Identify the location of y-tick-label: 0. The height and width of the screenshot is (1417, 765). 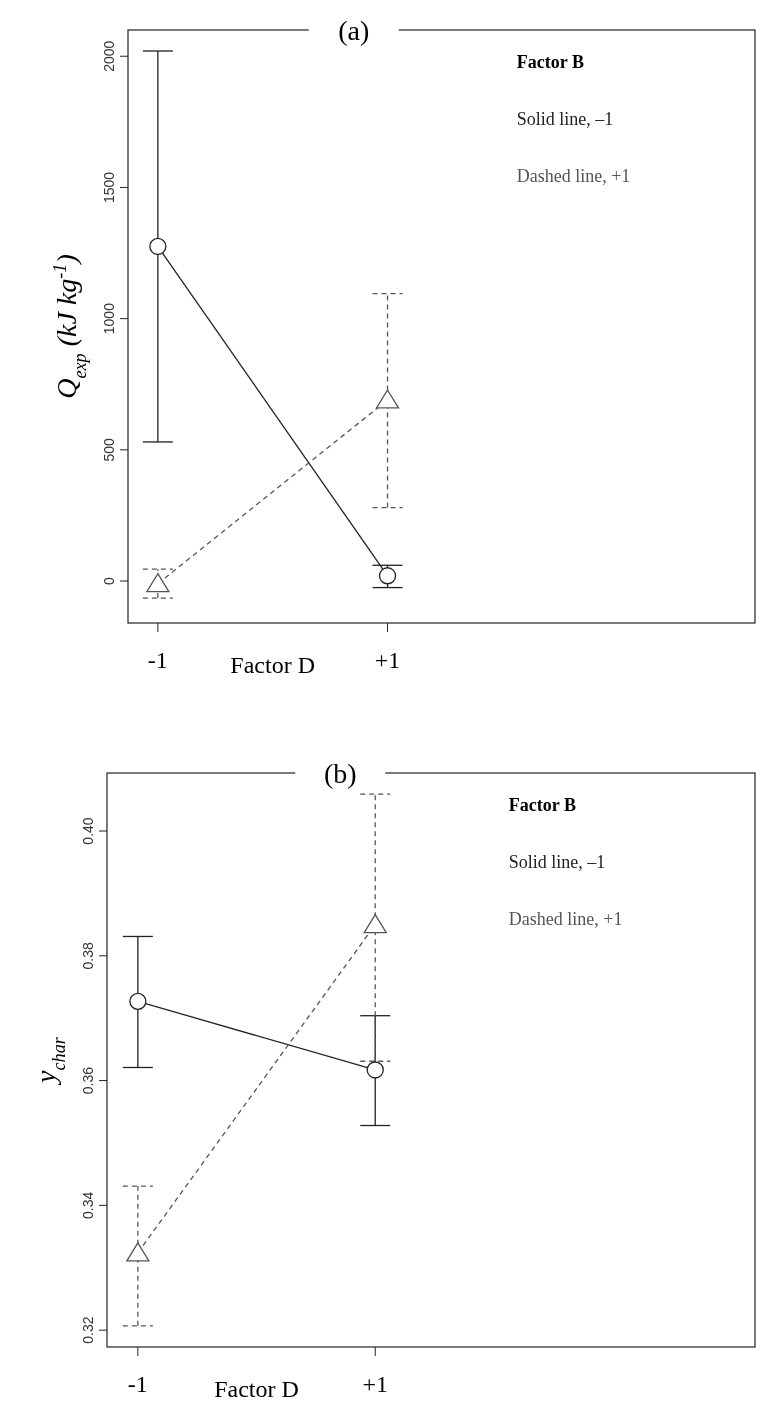
(109, 580).